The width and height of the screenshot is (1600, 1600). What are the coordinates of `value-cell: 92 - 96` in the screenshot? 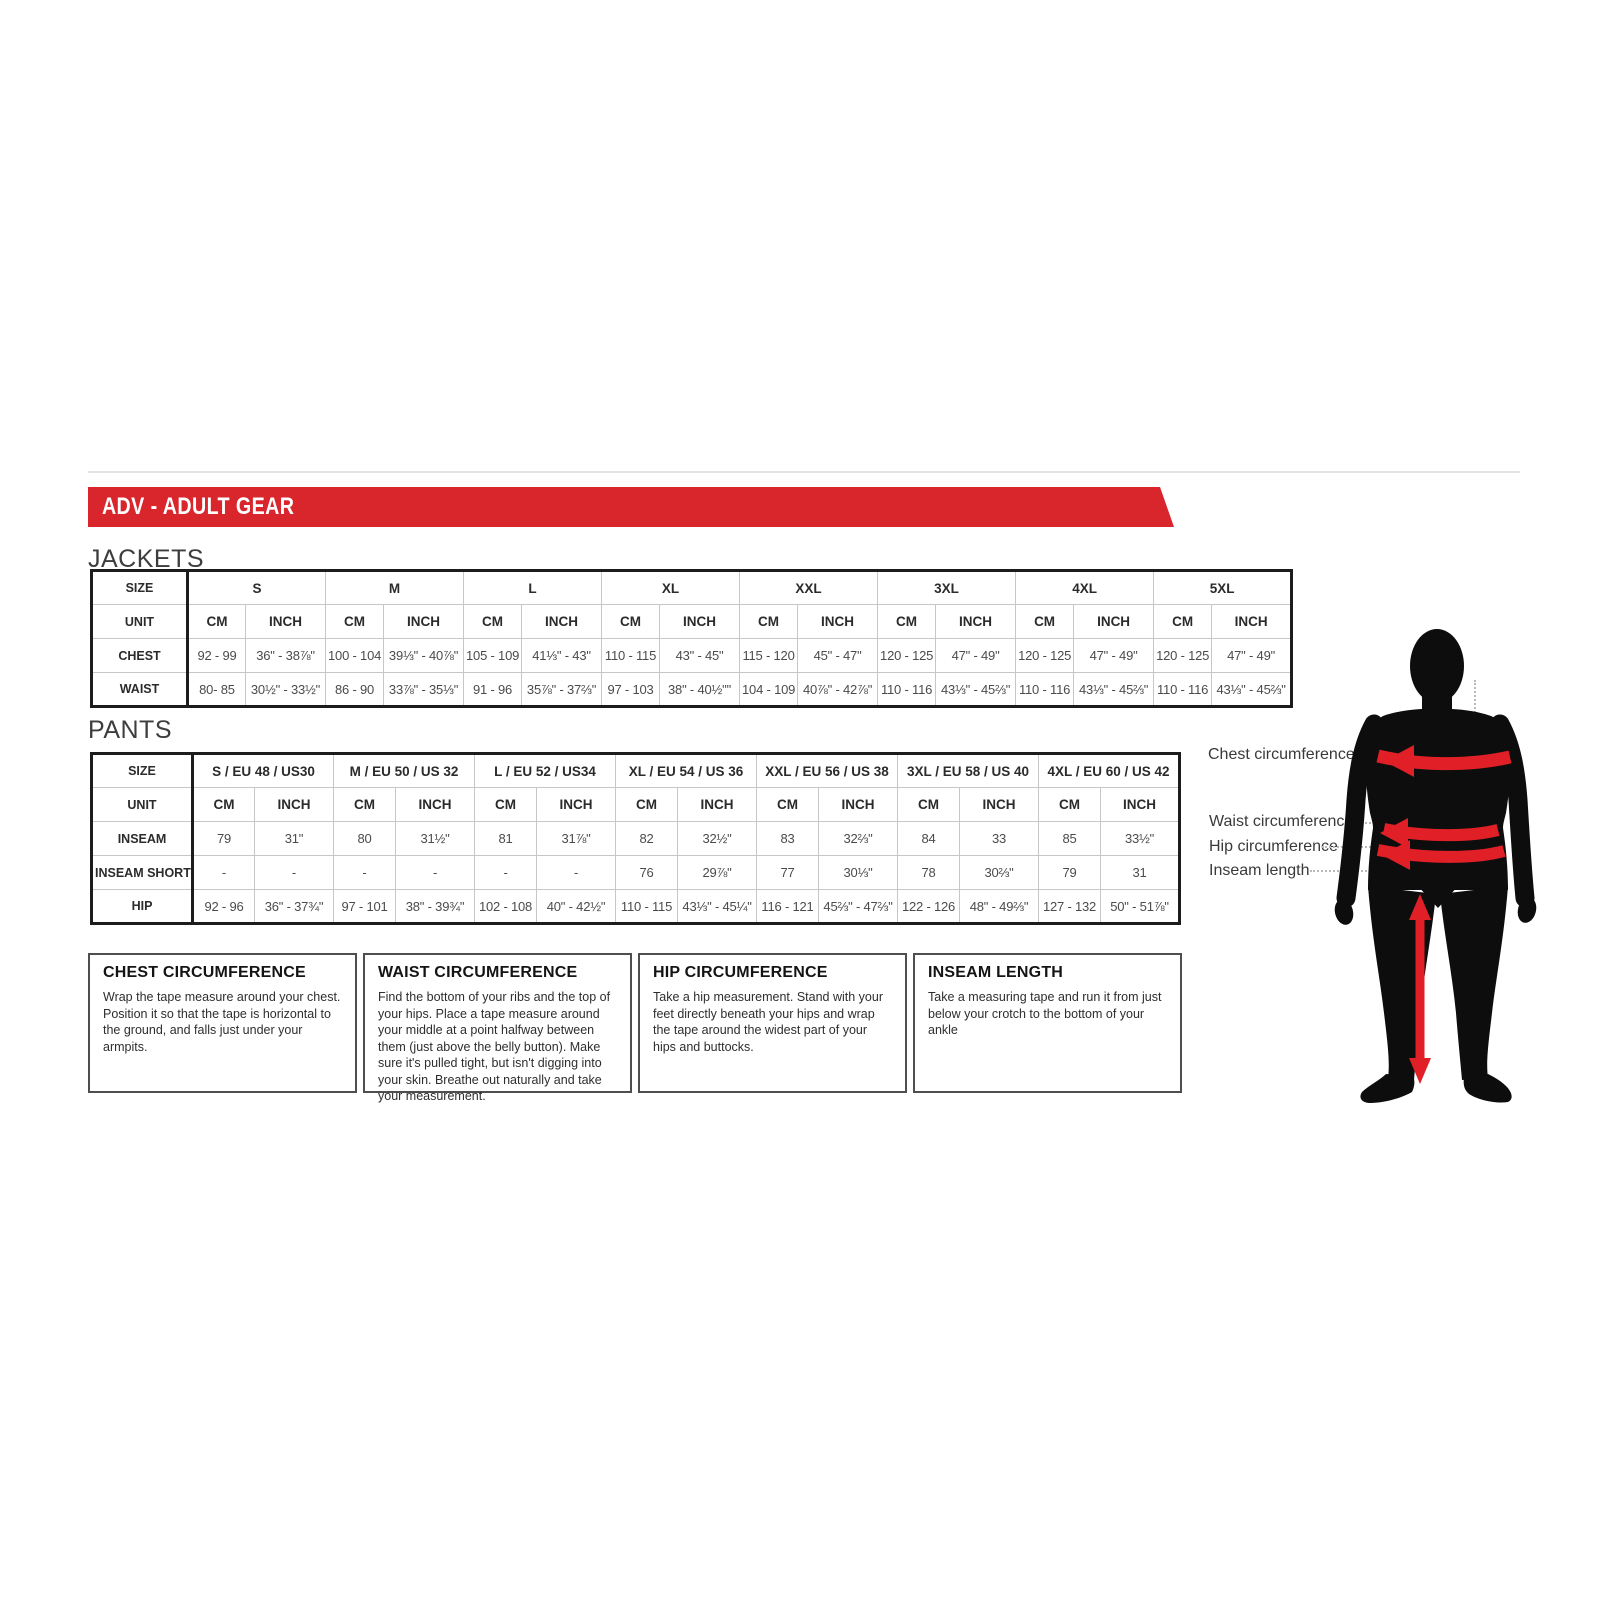 It's located at (223, 906).